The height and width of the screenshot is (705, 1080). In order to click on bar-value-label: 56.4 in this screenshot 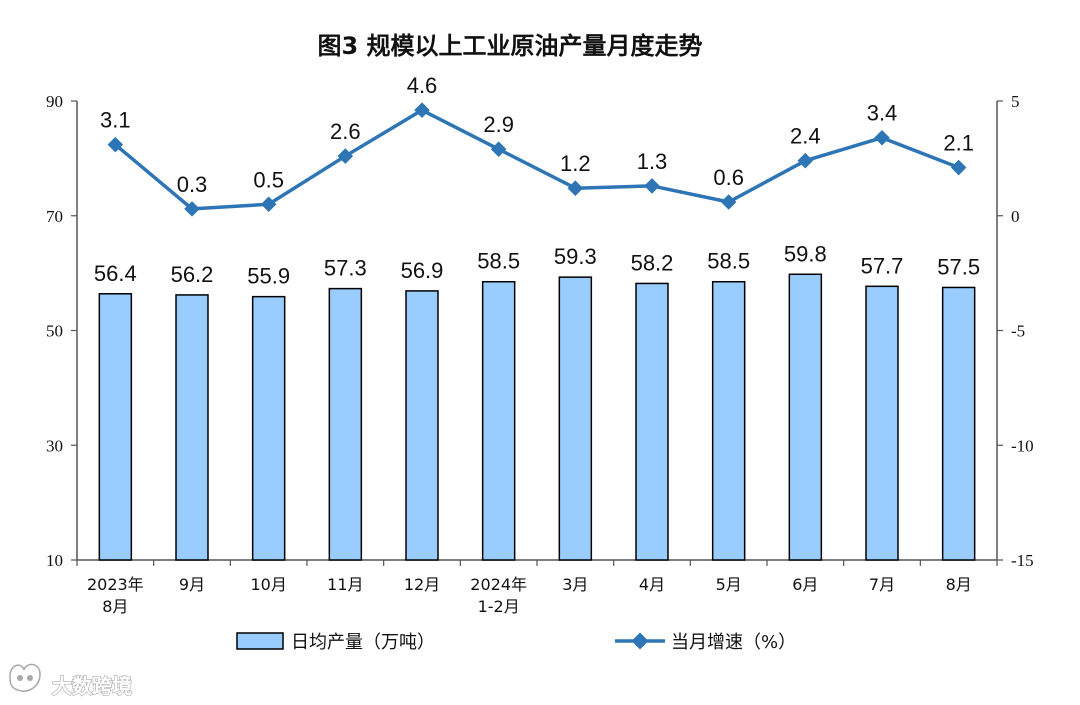, I will do `click(115, 273)`.